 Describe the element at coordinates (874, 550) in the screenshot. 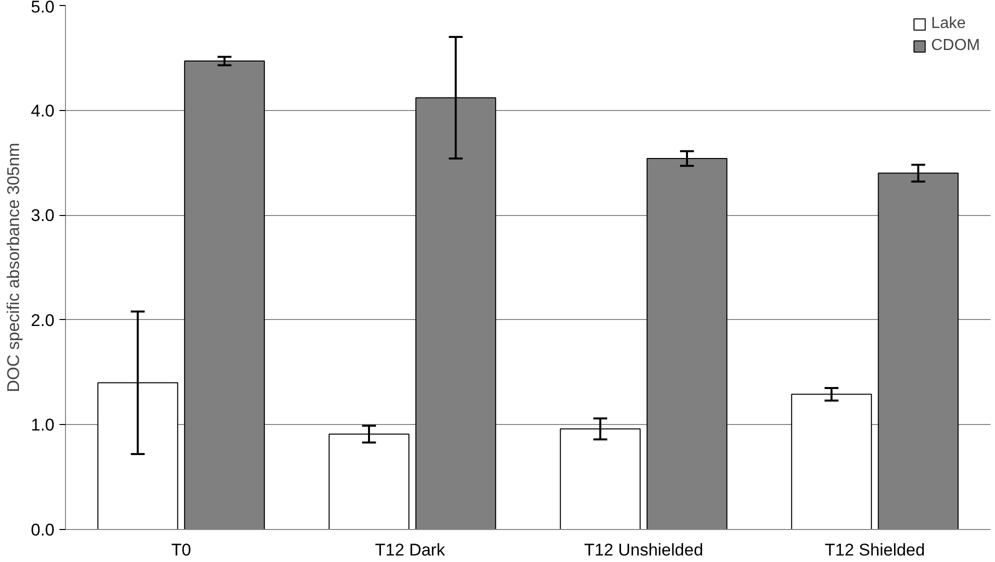

I see `x-tick-label: T12 Shielded` at that location.